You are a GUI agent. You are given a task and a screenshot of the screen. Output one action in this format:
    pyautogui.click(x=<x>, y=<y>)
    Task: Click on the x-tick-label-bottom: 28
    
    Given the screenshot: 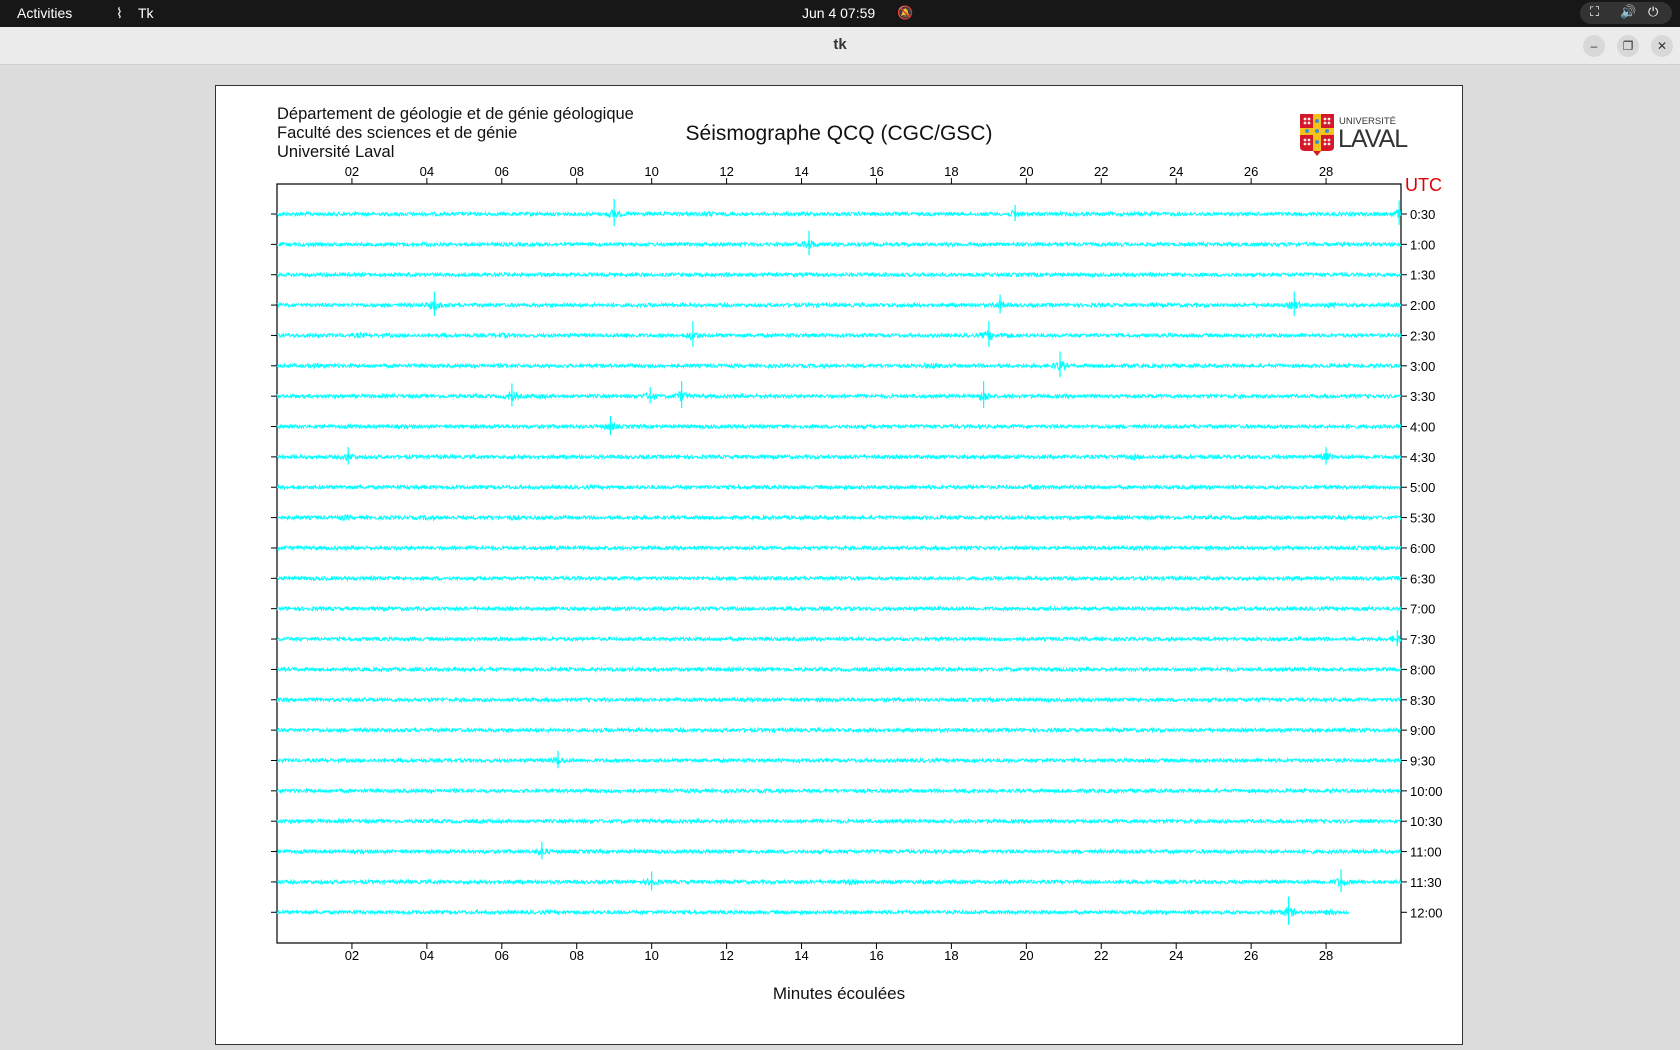 What is the action you would take?
    pyautogui.click(x=1326, y=955)
    